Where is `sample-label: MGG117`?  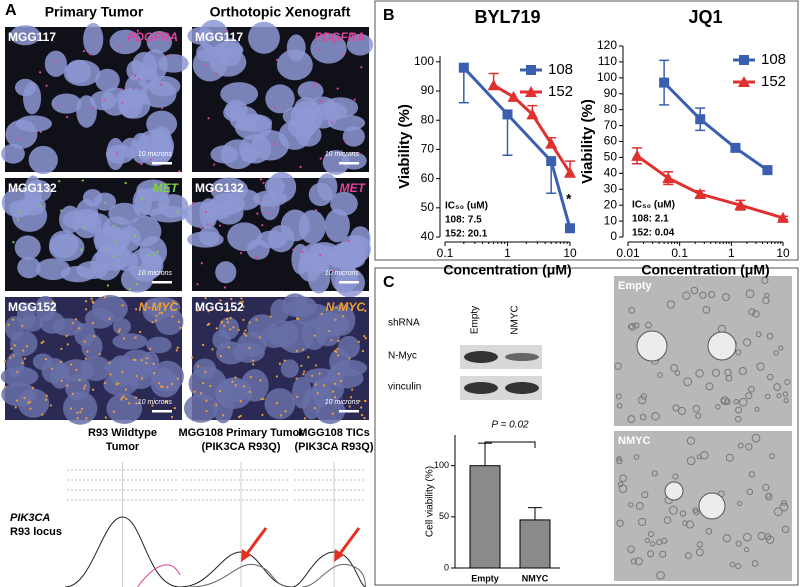 sample-label: MGG117 is located at coordinates (32, 37).